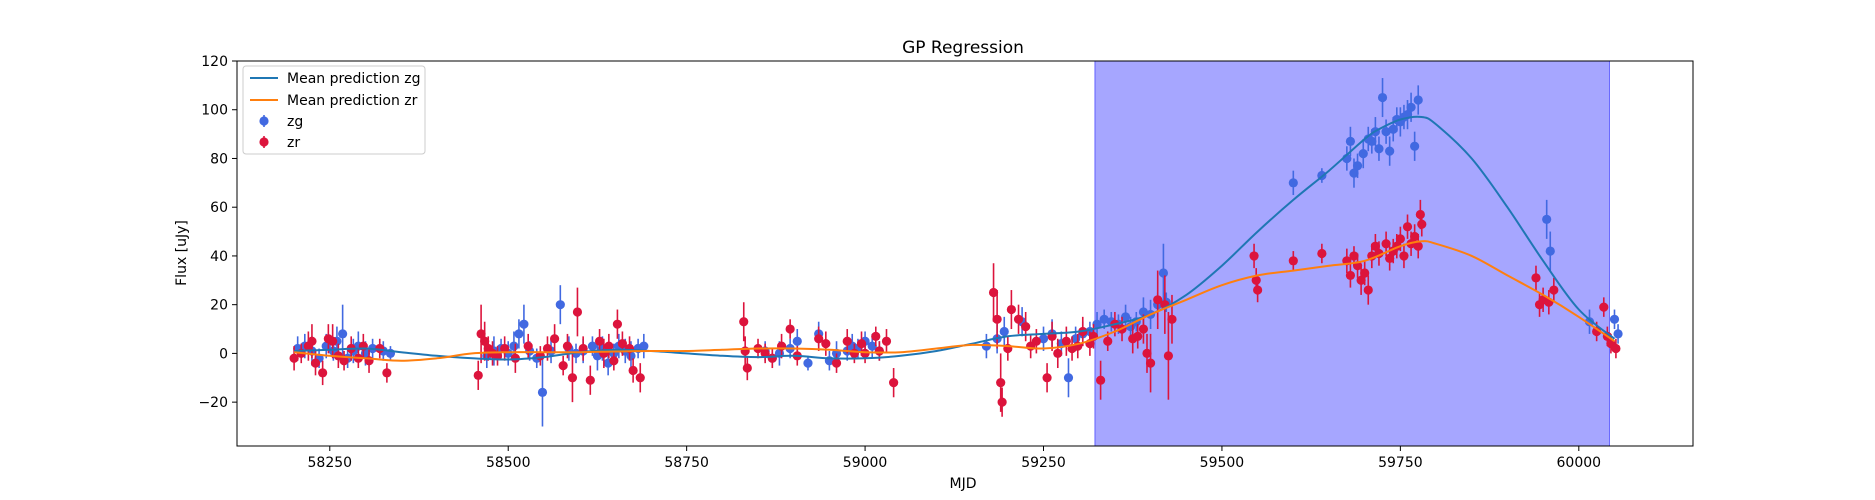  What do you see at coordinates (955, 458) in the screenshot?
I see `x-axis-ticks: 58250 58500 58750 59000 59250 59500 59750 60000` at bounding box center [955, 458].